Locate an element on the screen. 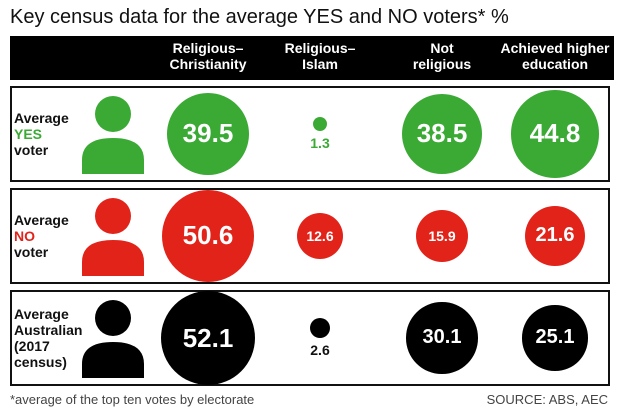 The image size is (620, 414). value-label: 50.6 is located at coordinates (208, 235).